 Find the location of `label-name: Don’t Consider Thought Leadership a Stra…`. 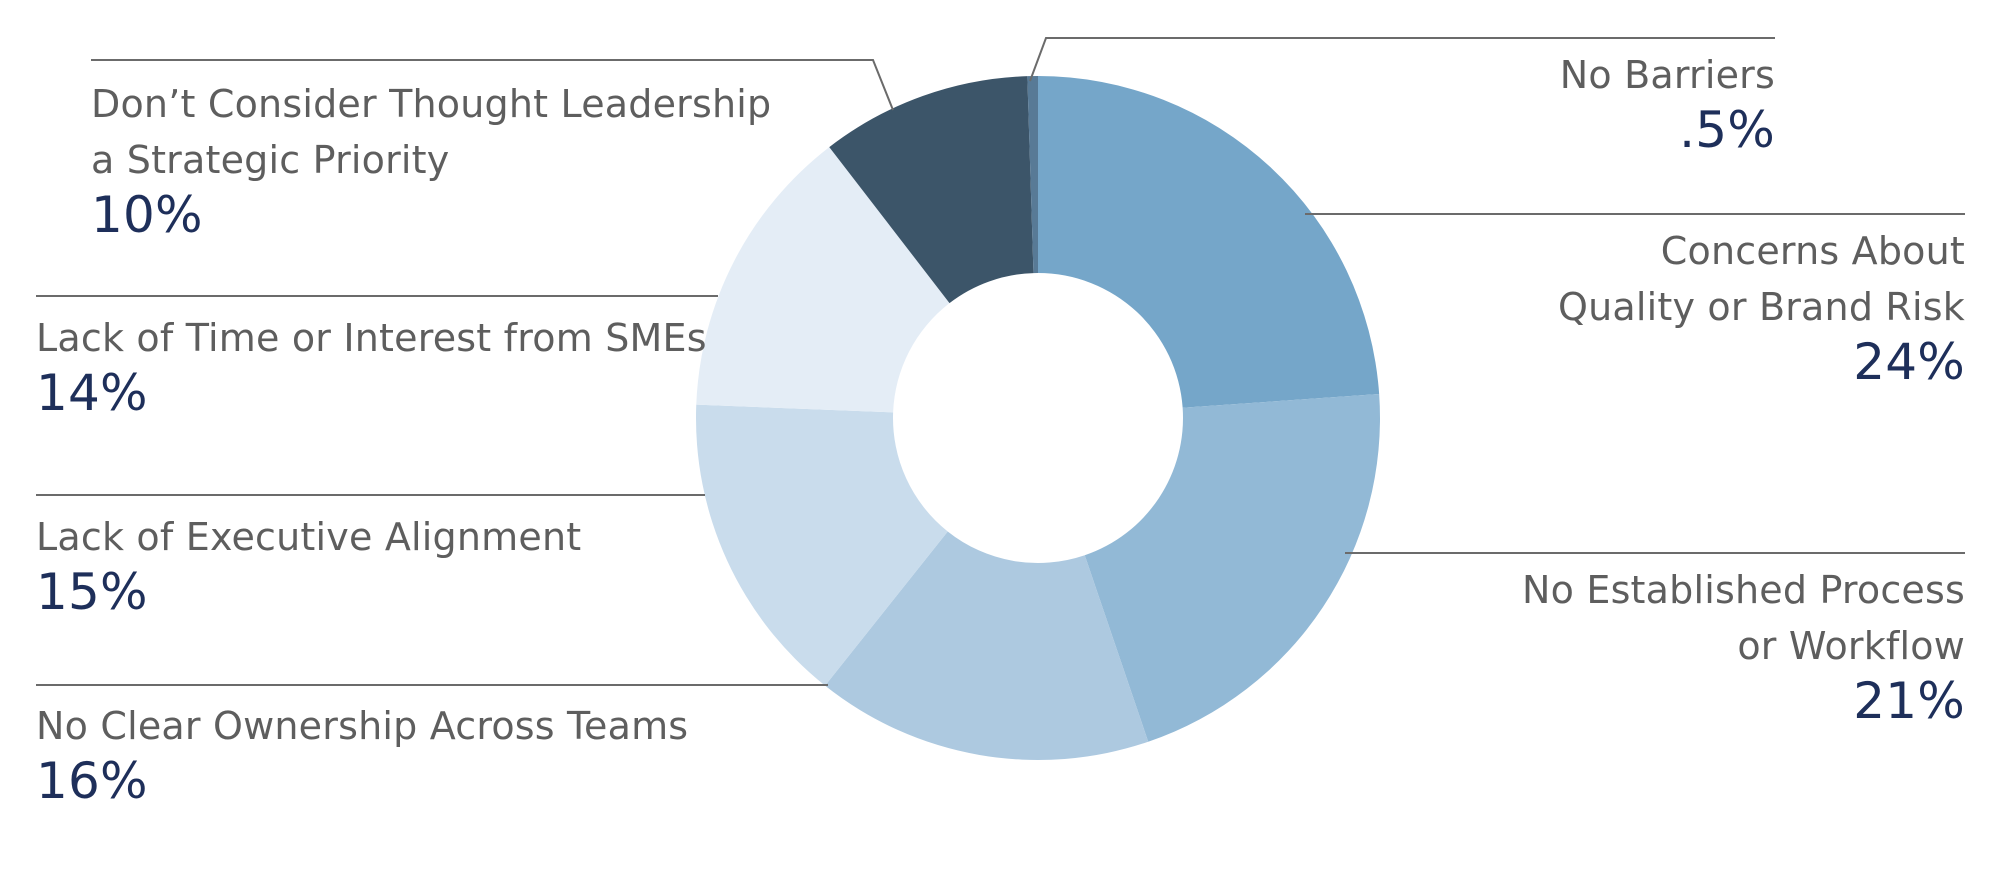

label-name: Don’t Consider Thought Leadership a Stra… is located at coordinates (431, 132).